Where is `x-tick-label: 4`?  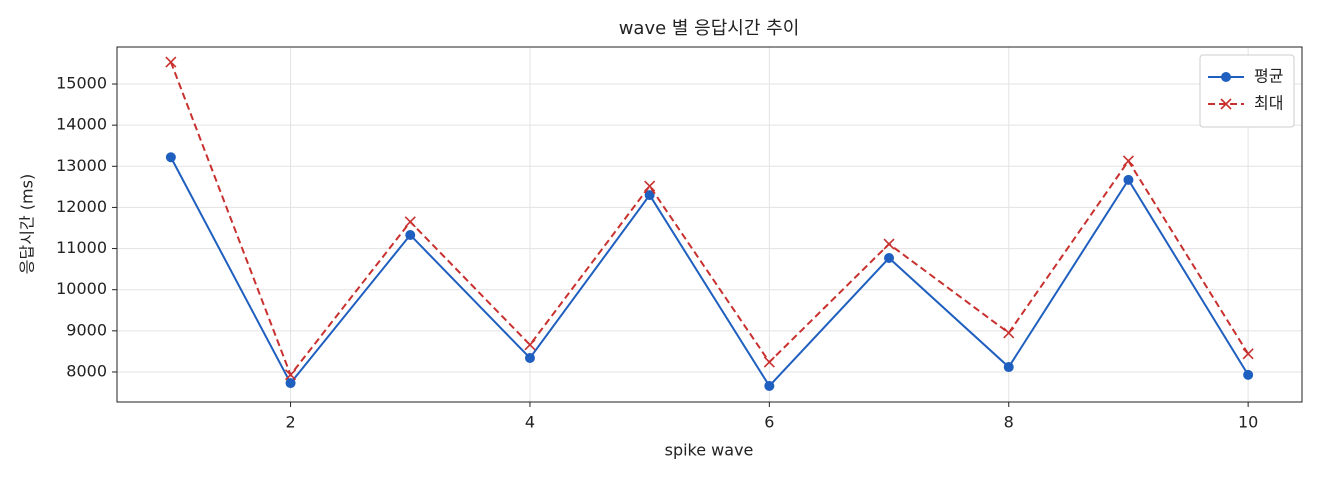
x-tick-label: 4 is located at coordinates (530, 422).